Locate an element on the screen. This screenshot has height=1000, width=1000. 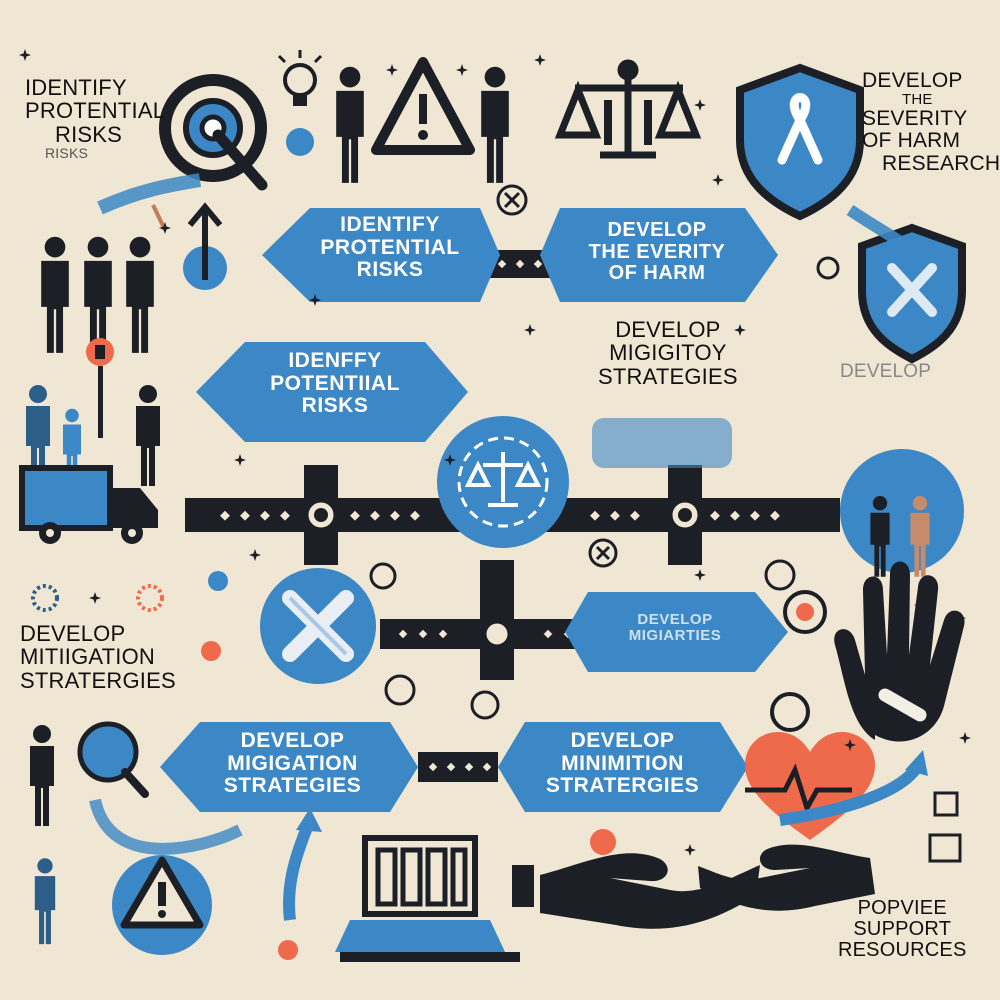
text-line: MIGIGATION is located at coordinates (292, 763).